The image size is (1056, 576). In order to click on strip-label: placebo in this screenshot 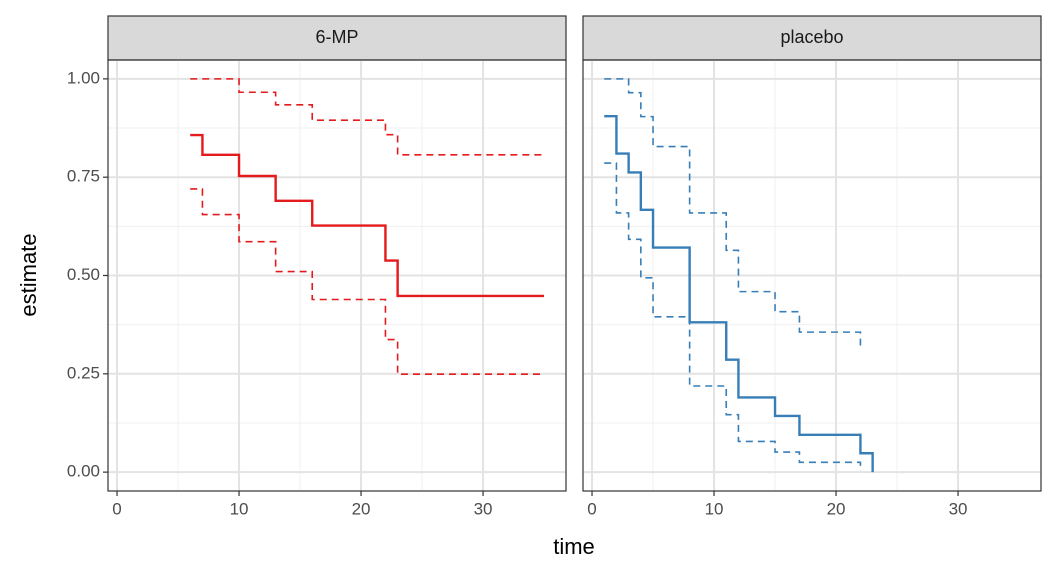, I will do `click(811, 37)`.